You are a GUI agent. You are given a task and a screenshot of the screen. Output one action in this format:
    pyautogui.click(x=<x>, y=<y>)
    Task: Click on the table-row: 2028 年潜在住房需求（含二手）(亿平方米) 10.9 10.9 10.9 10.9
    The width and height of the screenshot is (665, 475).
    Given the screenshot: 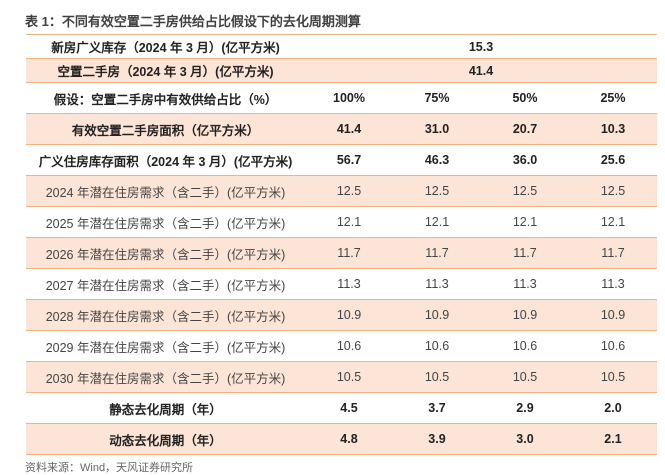 What is the action you would take?
    pyautogui.click(x=341, y=315)
    